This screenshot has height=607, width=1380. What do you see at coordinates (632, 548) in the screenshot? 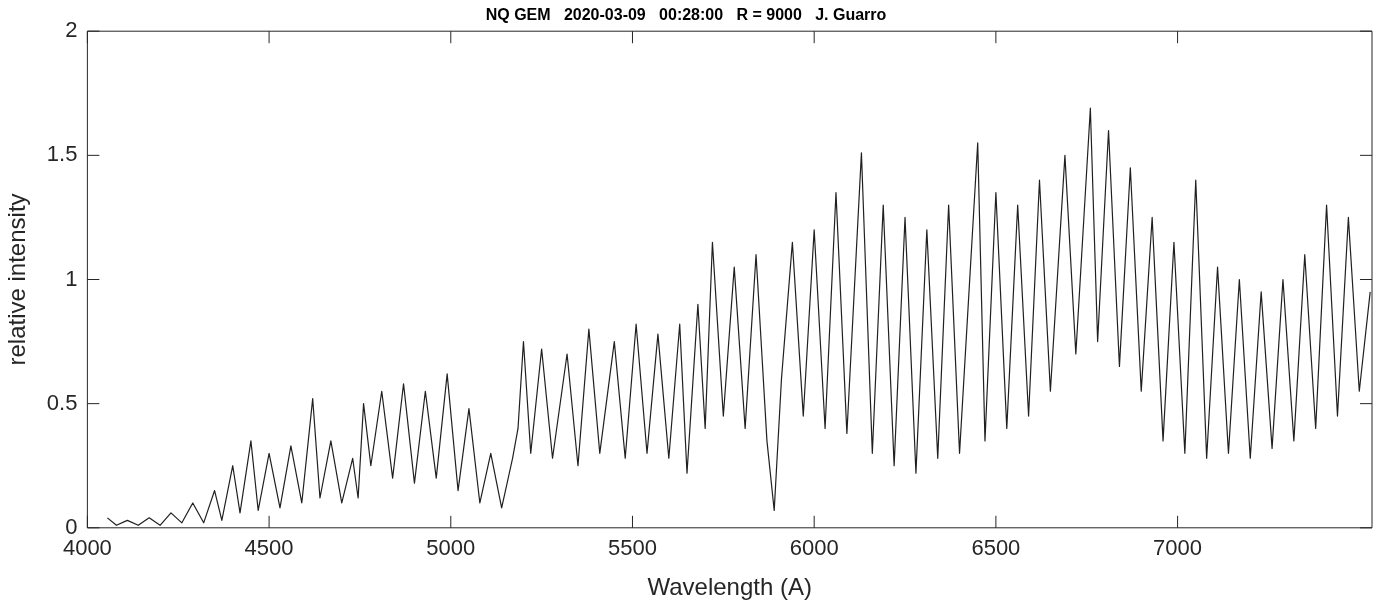
I see `x-tick-label: 5500` at bounding box center [632, 548].